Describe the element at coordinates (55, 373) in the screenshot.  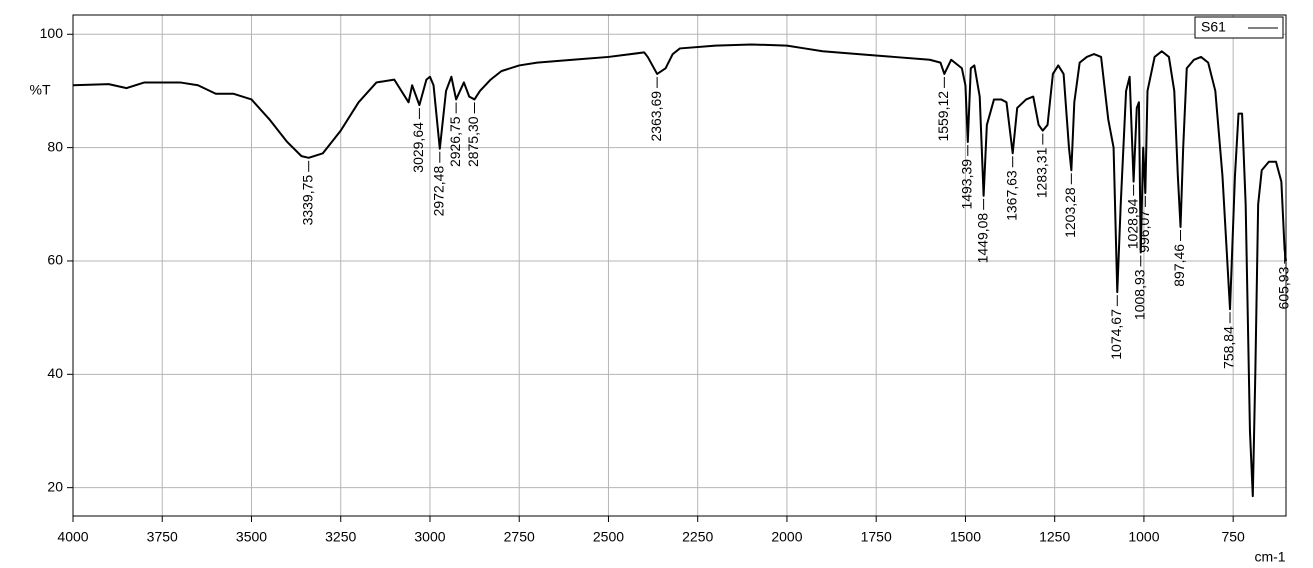
I see `y-tick-label: 40` at that location.